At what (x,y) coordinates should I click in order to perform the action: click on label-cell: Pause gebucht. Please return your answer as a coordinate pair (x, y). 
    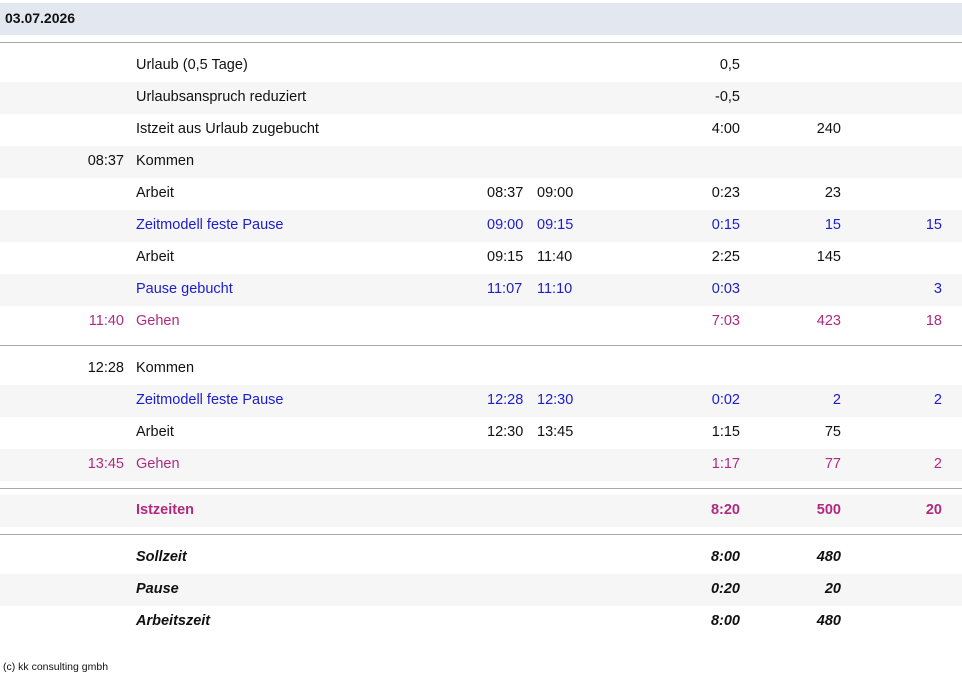
    Looking at the image, I should click on (184, 289).